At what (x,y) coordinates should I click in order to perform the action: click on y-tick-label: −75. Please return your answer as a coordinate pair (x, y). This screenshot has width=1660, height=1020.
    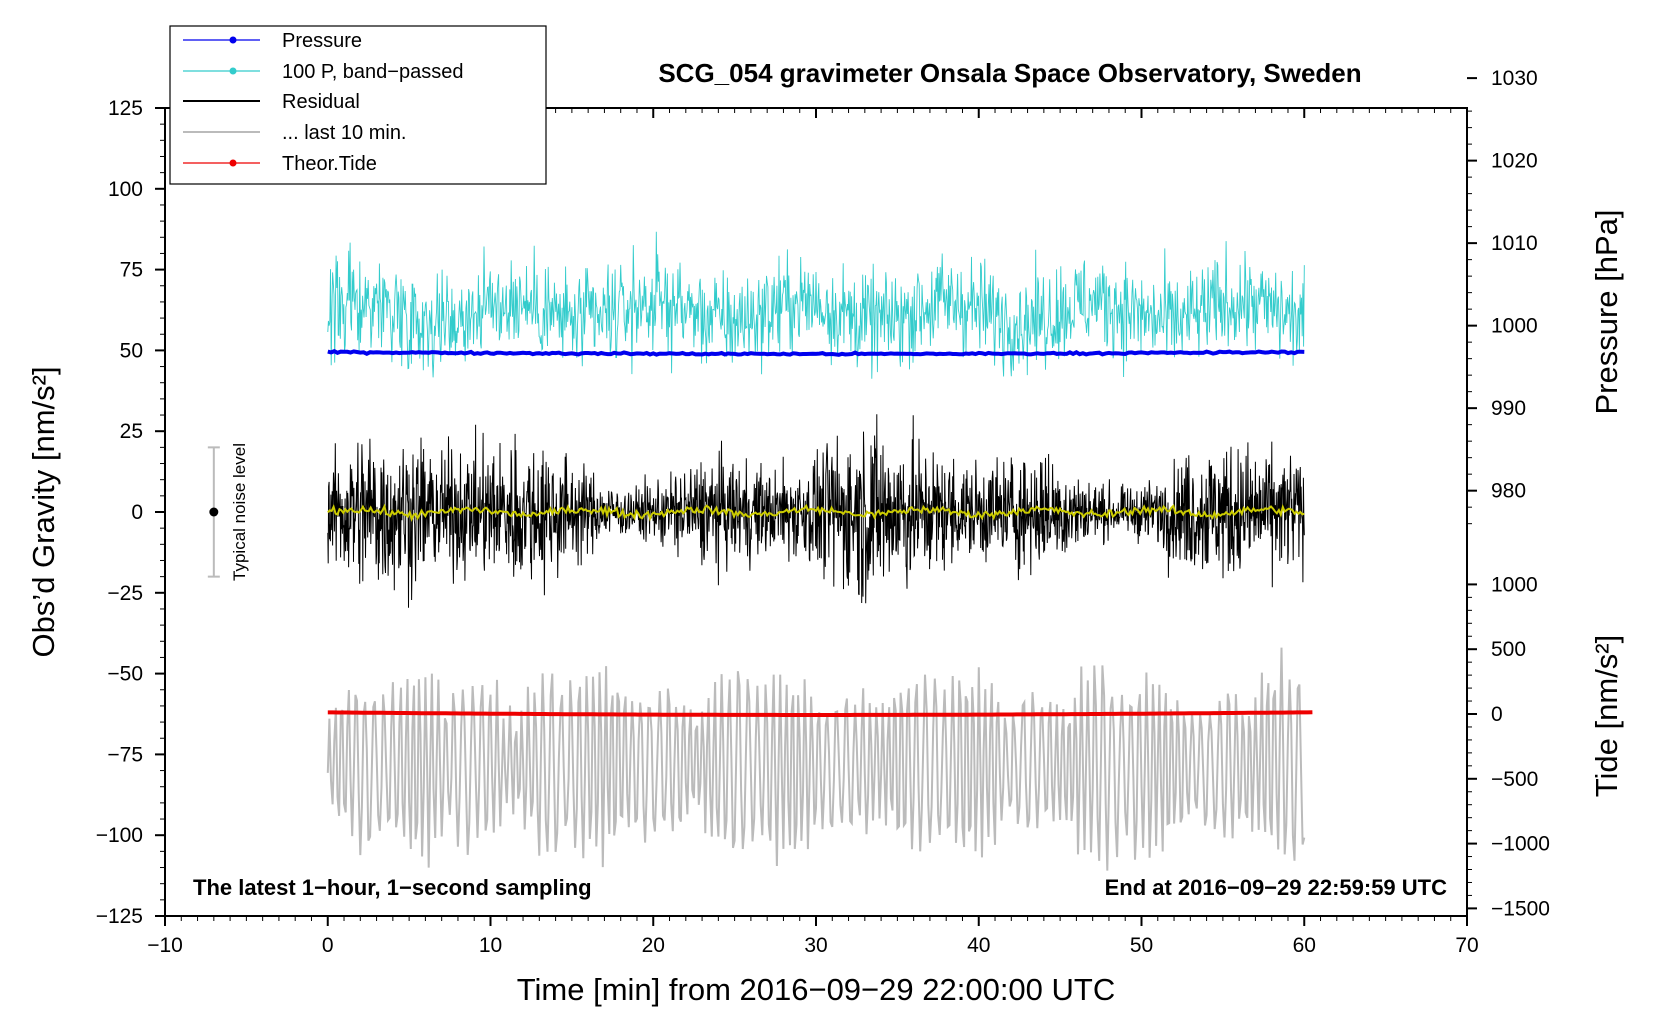
    Looking at the image, I should click on (125, 754).